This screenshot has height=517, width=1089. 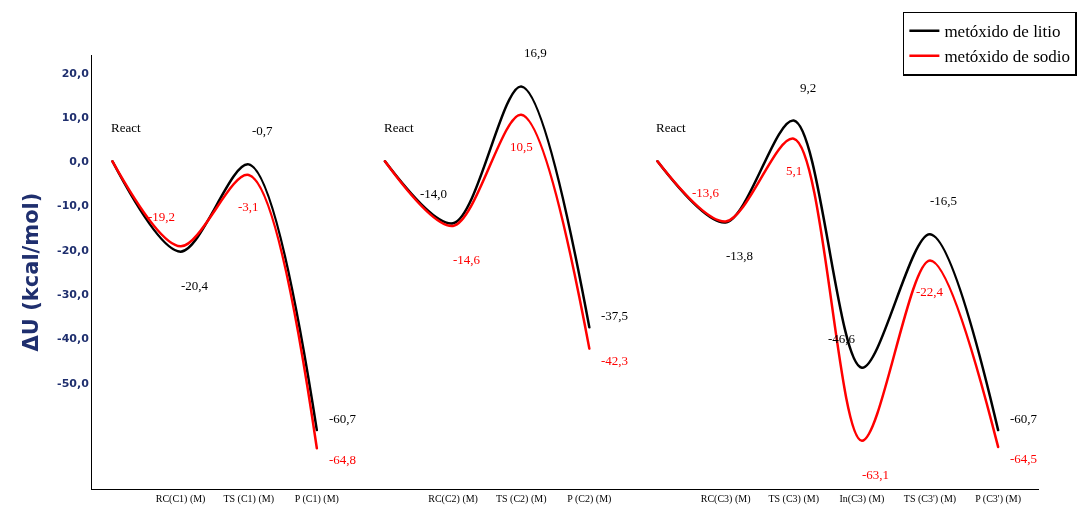 I want to click on data-label: 10,5, so click(x=521, y=146).